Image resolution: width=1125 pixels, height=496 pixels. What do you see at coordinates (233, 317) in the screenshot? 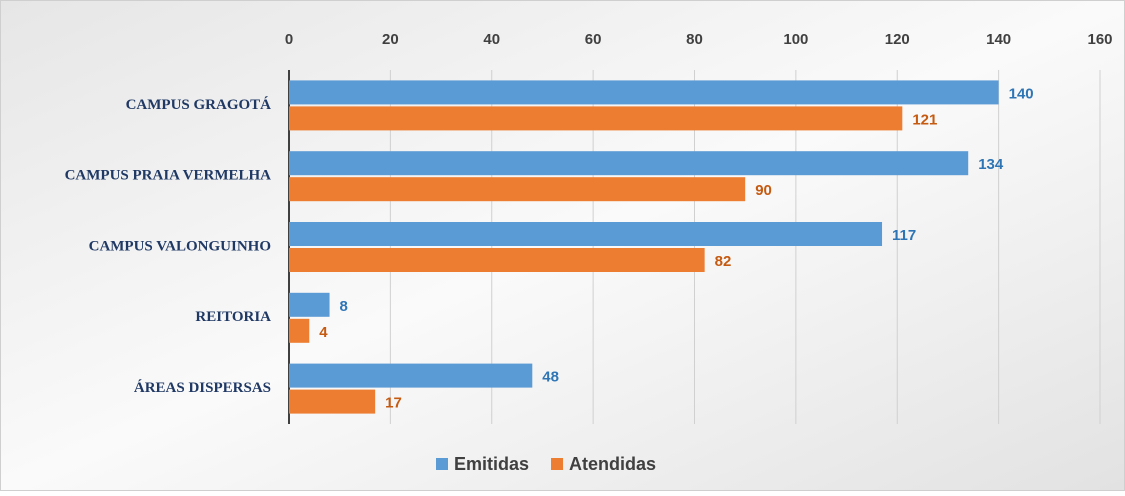
I see `category-label: REITORIA` at bounding box center [233, 317].